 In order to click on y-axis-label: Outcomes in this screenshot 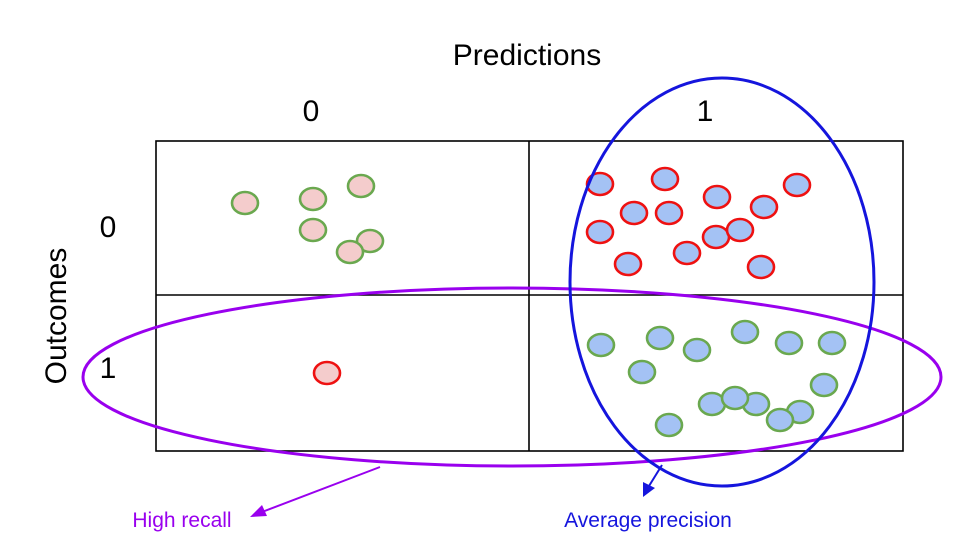, I will do `click(56, 316)`.